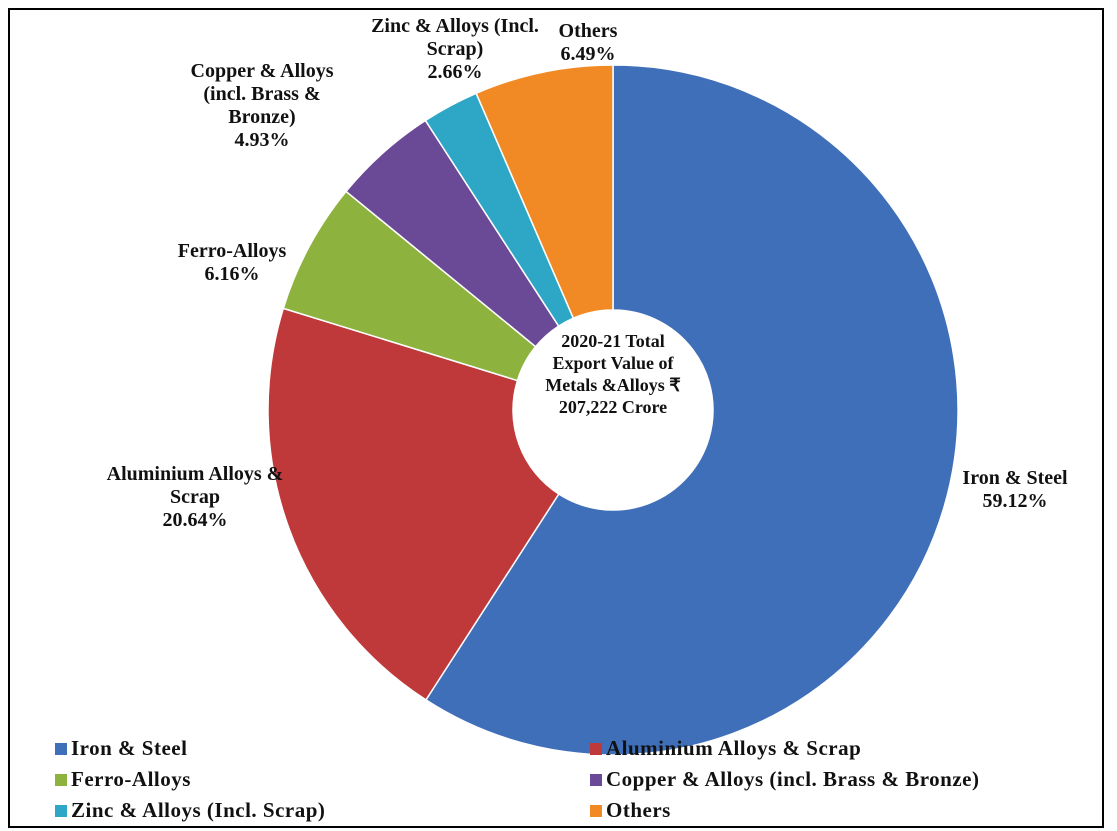 This screenshot has height=831, width=1117. I want to click on legend-label: Others, so click(638, 810).